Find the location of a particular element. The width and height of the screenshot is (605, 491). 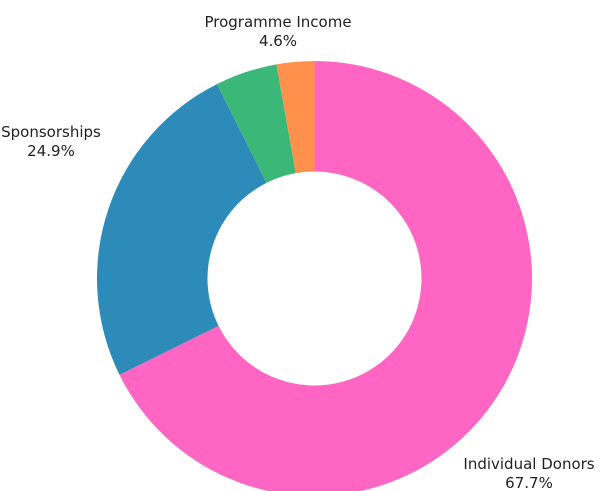

slice-label-name: Individual Donors is located at coordinates (528, 464).